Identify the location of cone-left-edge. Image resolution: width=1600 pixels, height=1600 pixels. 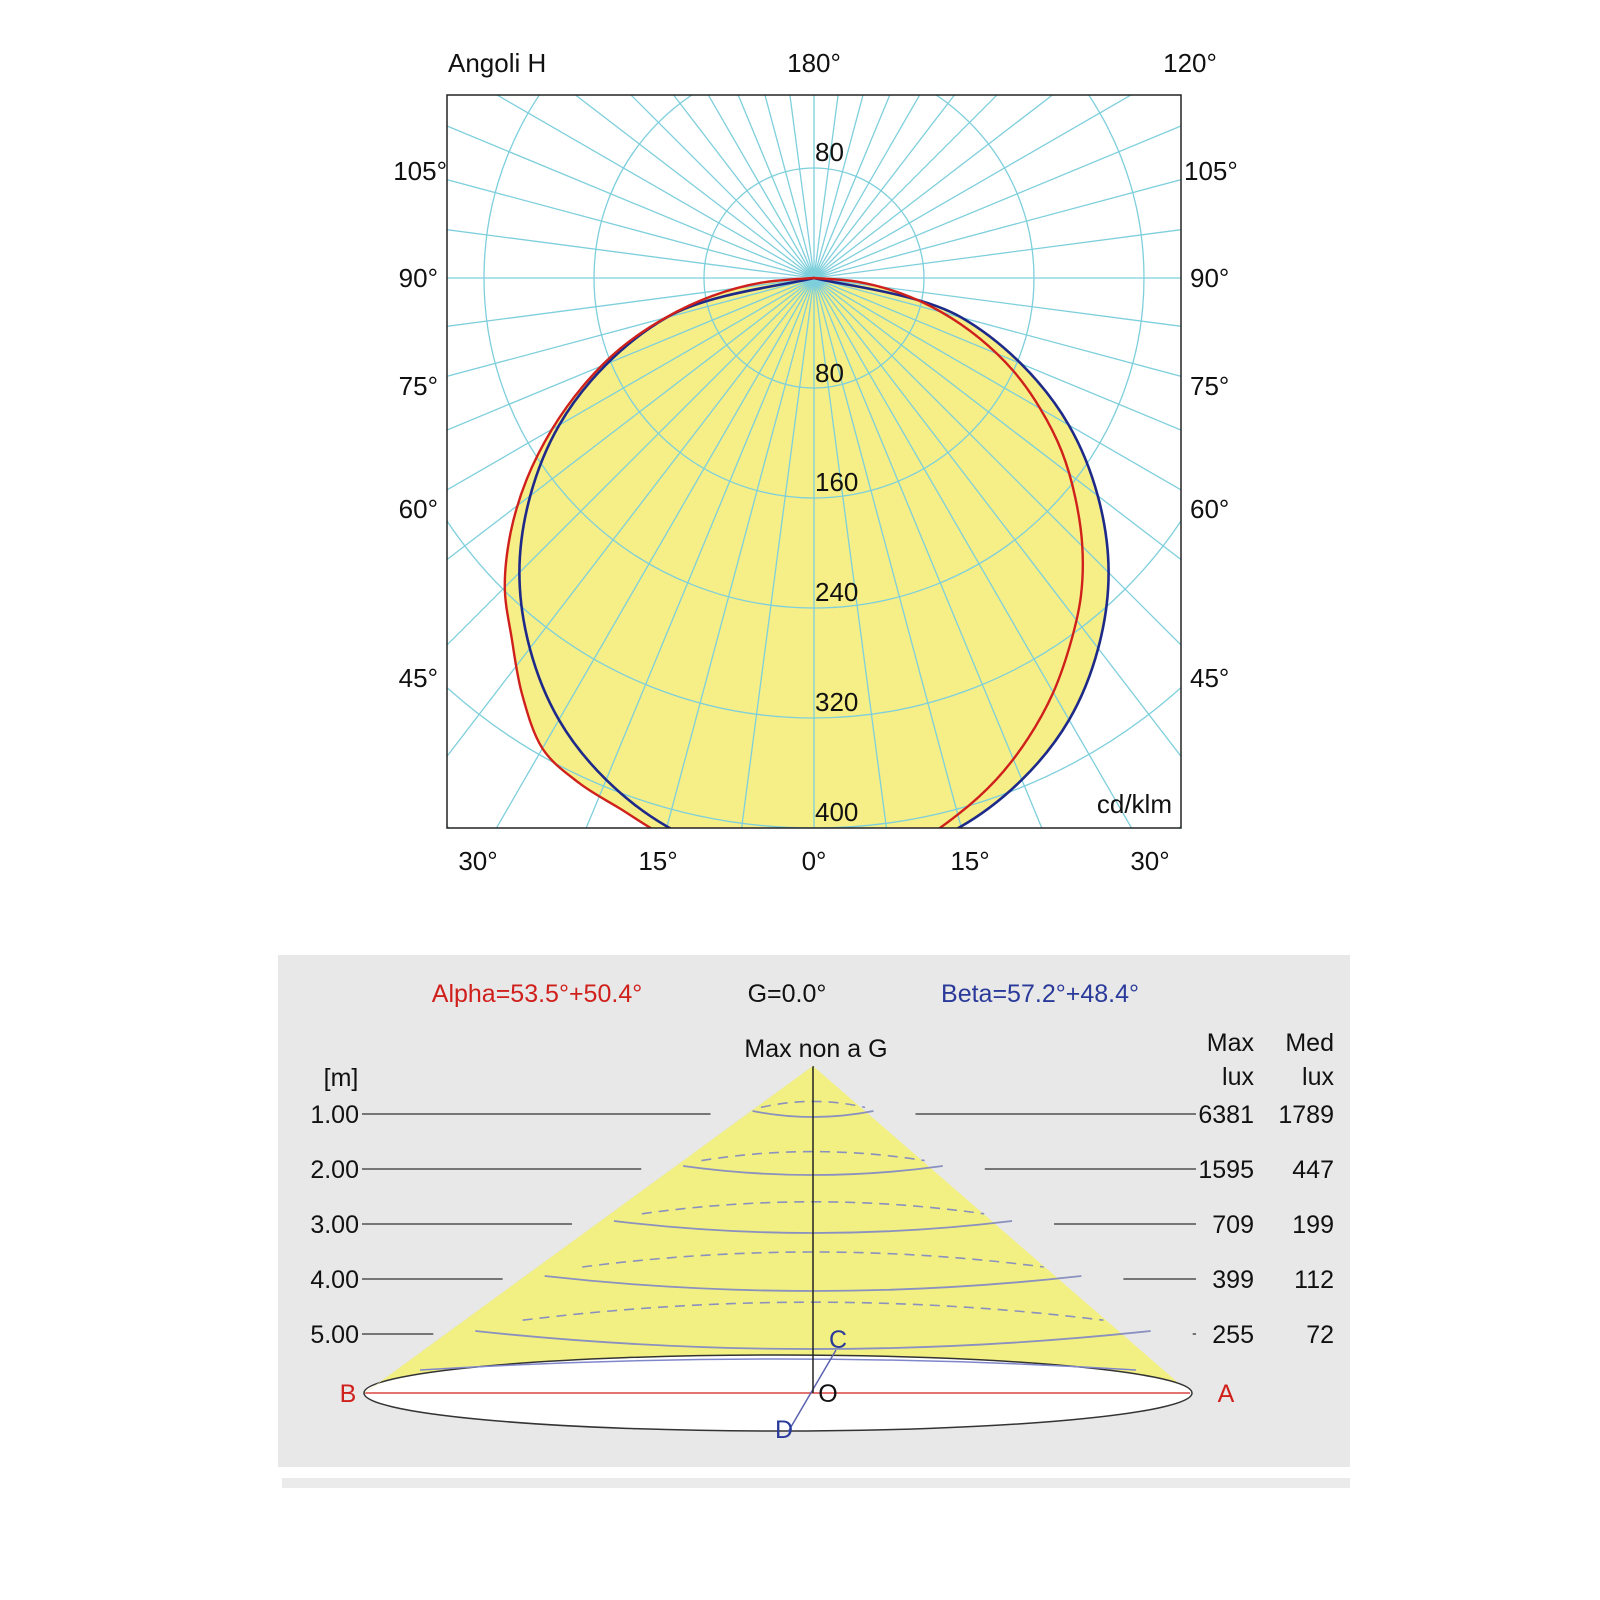
(589, 1229).